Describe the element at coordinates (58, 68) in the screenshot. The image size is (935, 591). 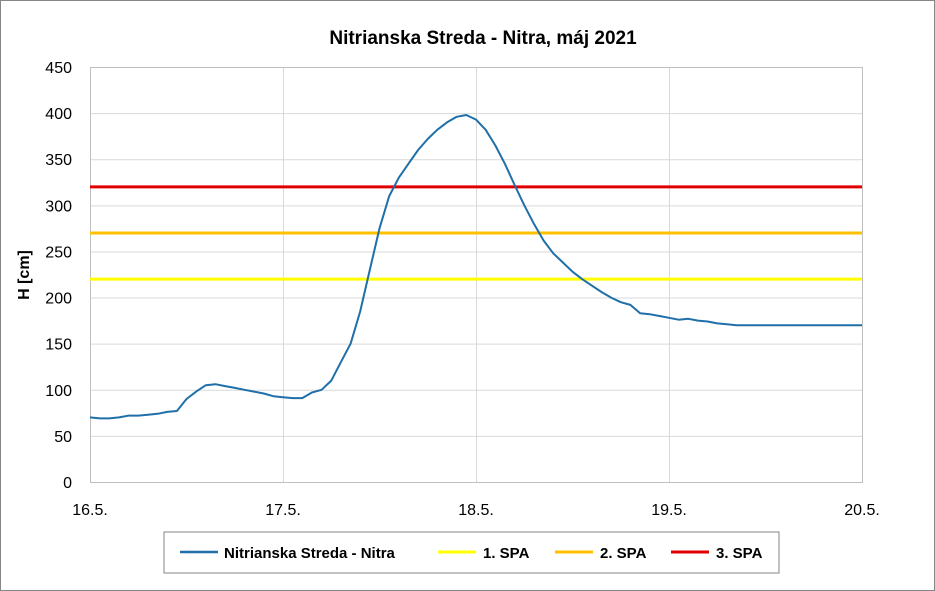
I see `y-tick-label: 450` at that location.